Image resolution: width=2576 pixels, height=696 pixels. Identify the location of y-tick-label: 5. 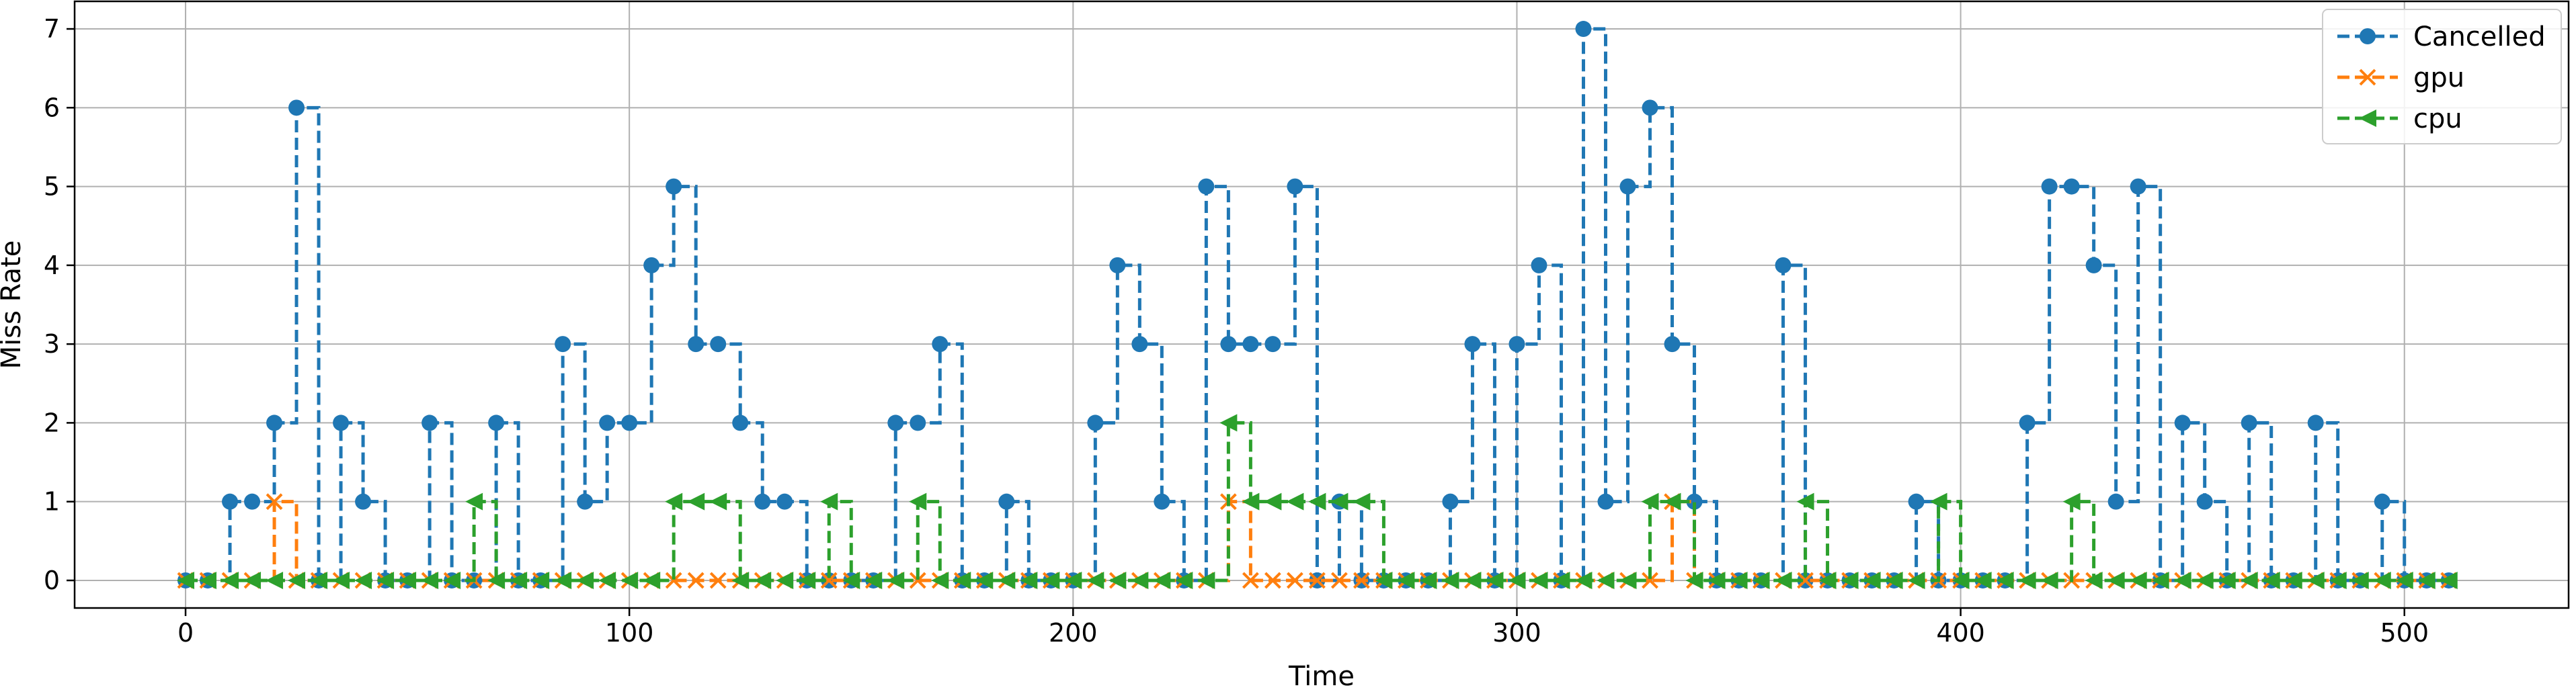
(52, 187).